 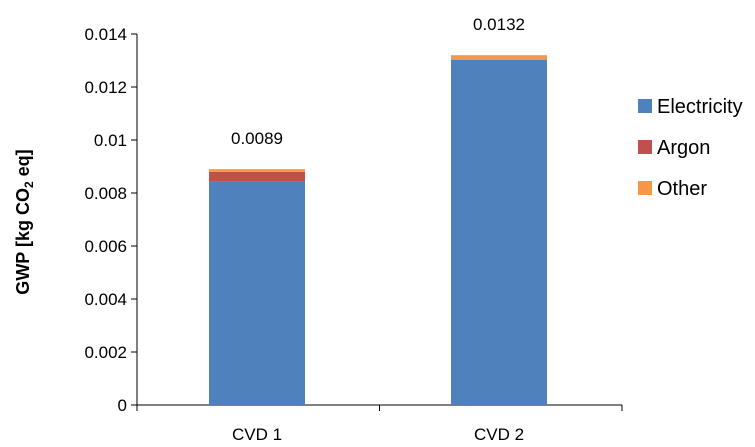 What do you see at coordinates (23, 241) in the screenshot?
I see `y-axis-title-prefix: GWP [kg CO` at bounding box center [23, 241].